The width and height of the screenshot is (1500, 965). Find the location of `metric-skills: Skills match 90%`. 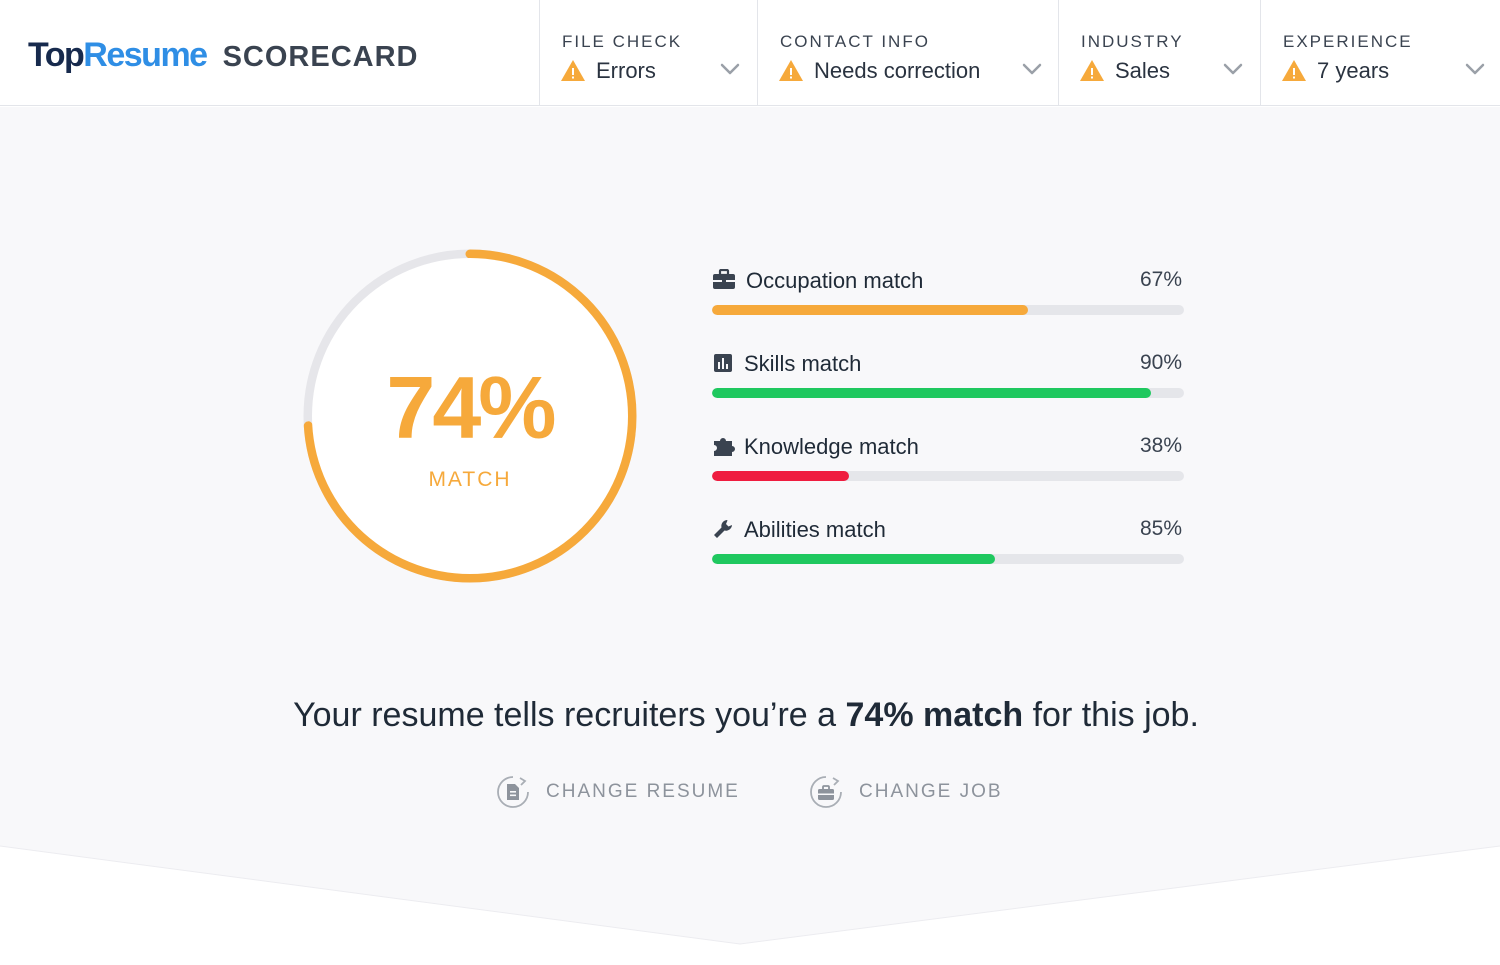

metric-skills: Skills match 90% is located at coordinates (948, 376).